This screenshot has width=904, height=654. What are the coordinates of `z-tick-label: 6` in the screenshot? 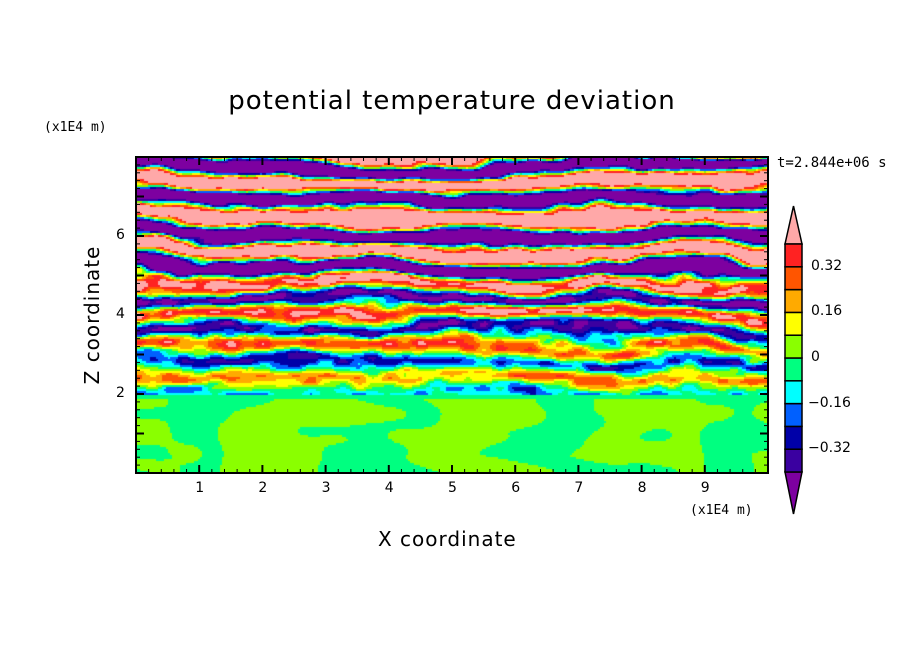 It's located at (120, 235).